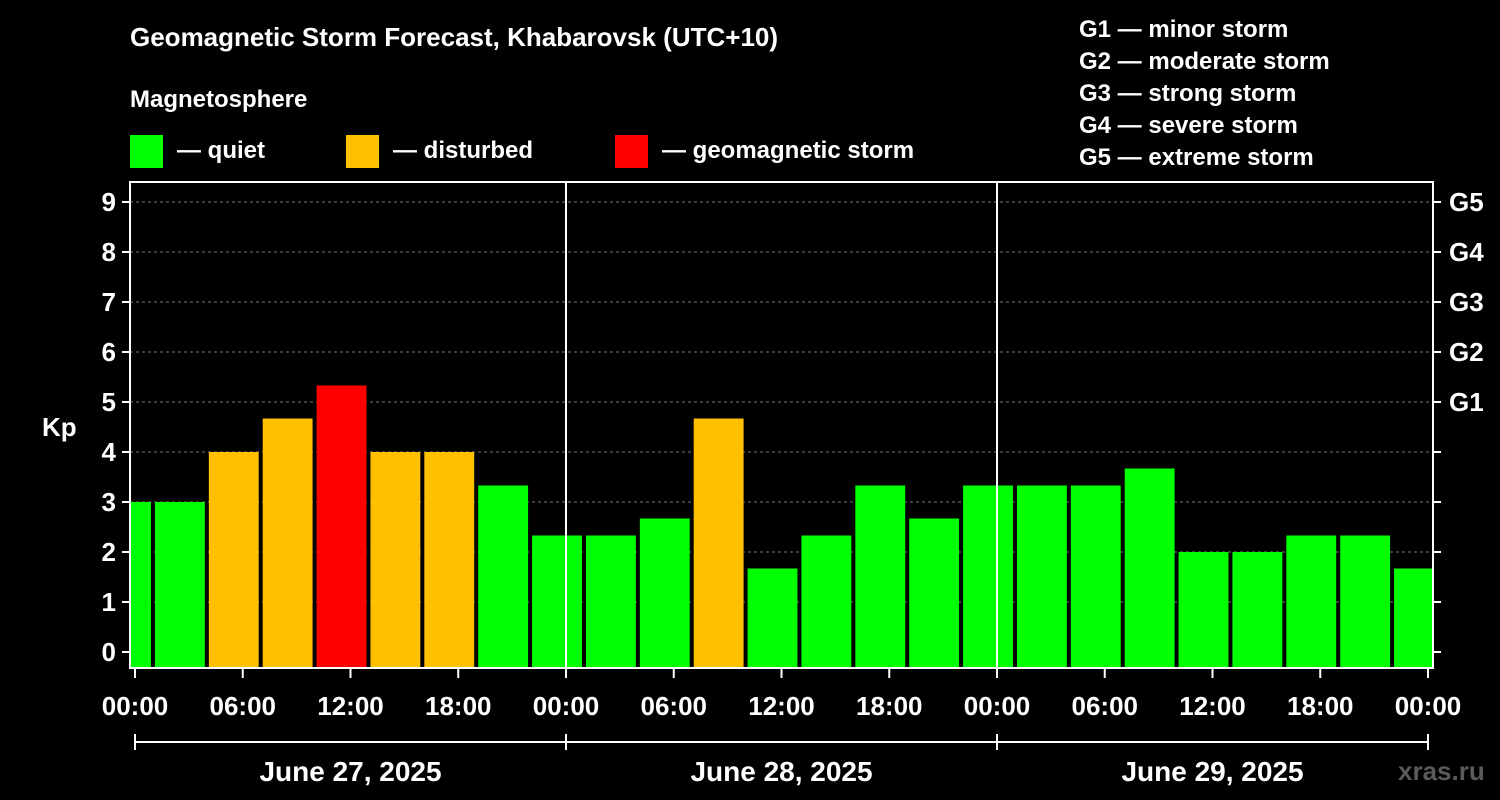 Image resolution: width=1500 pixels, height=800 pixels. What do you see at coordinates (1105, 706) in the screenshot?
I see `x-tick-label-9: 06:00` at bounding box center [1105, 706].